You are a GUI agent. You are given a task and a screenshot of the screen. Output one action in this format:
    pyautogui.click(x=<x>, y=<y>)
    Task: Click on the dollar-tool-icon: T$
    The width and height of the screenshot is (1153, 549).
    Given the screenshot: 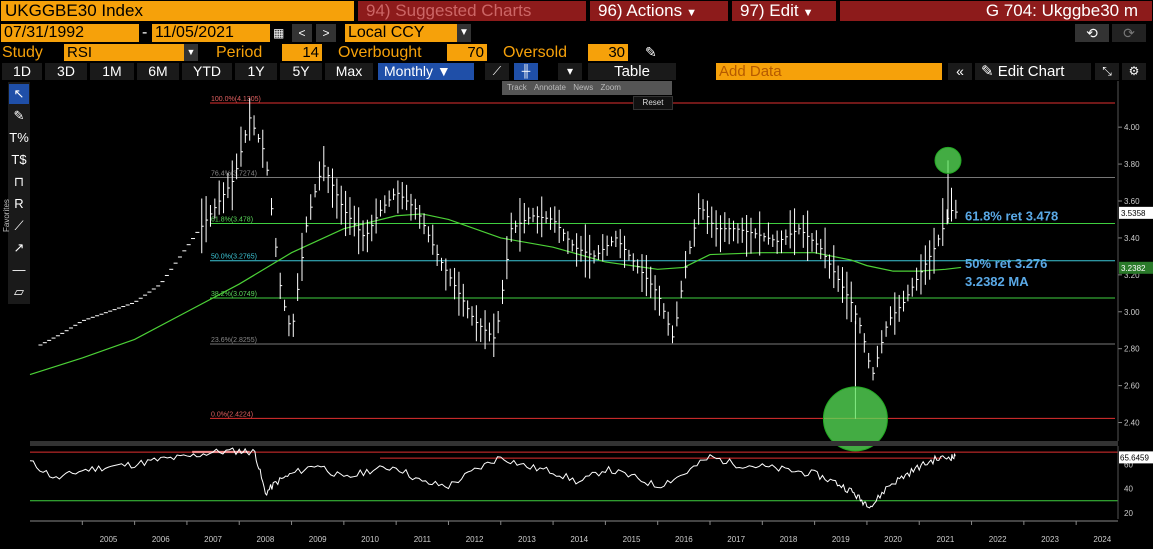 What is the action you would take?
    pyautogui.click(x=19, y=159)
    